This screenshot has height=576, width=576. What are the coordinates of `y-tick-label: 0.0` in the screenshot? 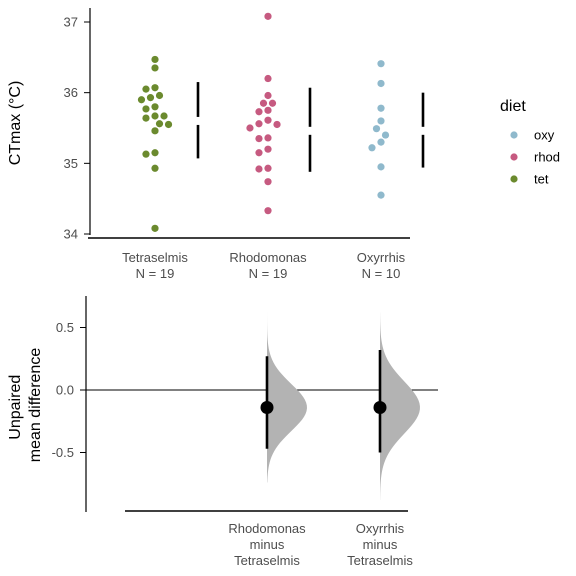 It's located at (65, 390).